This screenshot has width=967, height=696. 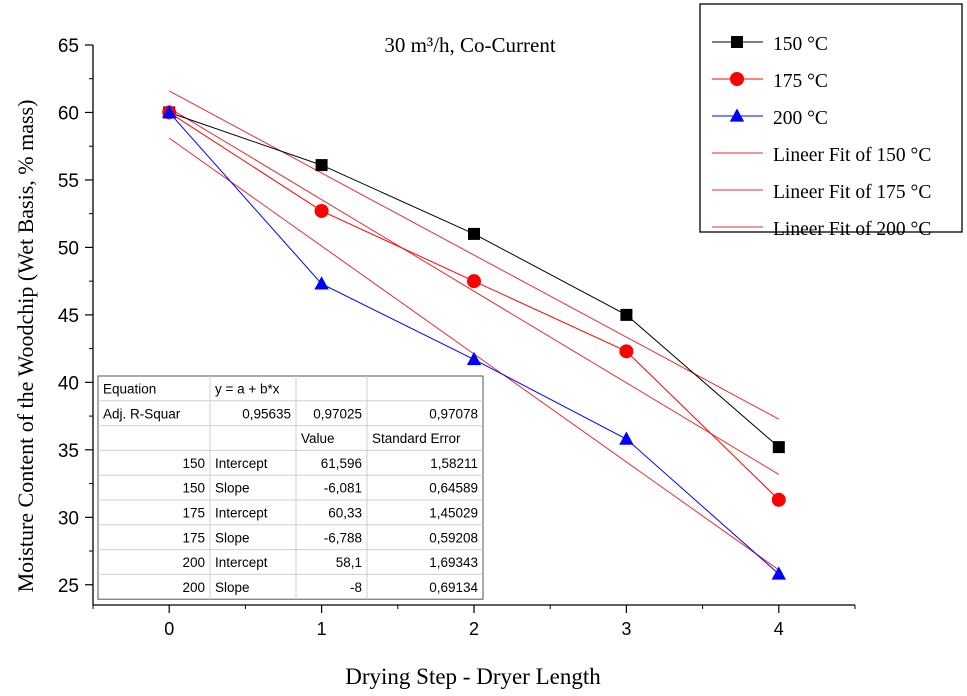 I want to click on fit-table-cell: -6,081, so click(x=343, y=488).